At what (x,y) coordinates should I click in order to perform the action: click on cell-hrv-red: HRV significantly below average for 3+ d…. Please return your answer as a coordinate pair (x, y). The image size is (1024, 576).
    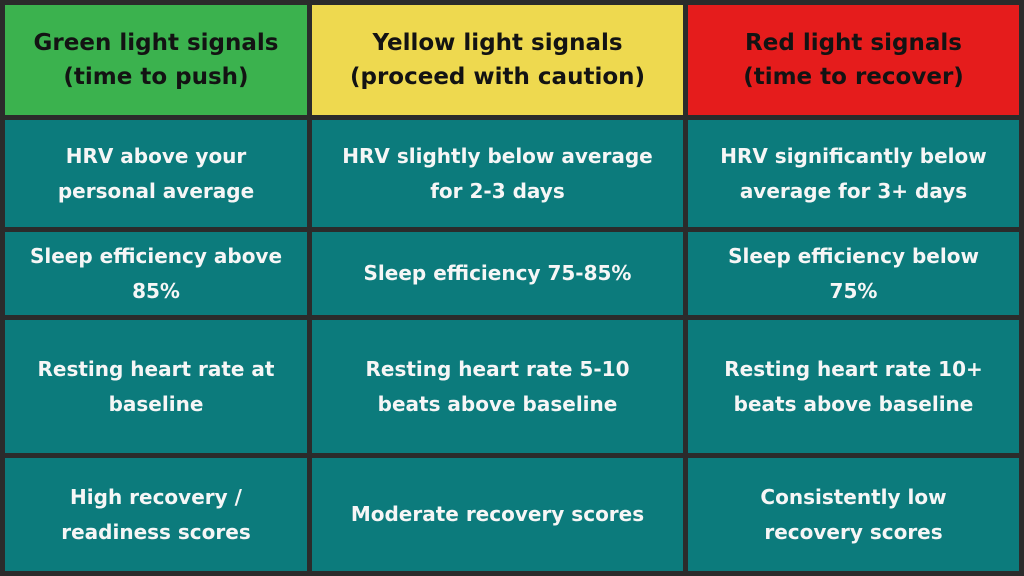
    Looking at the image, I should click on (853, 173).